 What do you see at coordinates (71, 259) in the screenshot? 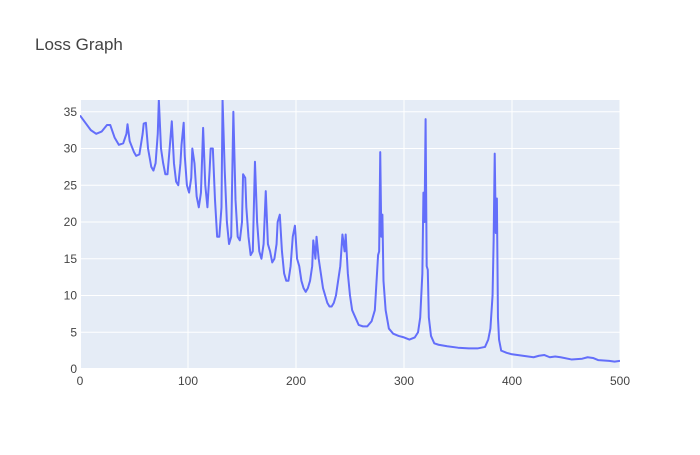
I see `y-tick-label: 15` at bounding box center [71, 259].